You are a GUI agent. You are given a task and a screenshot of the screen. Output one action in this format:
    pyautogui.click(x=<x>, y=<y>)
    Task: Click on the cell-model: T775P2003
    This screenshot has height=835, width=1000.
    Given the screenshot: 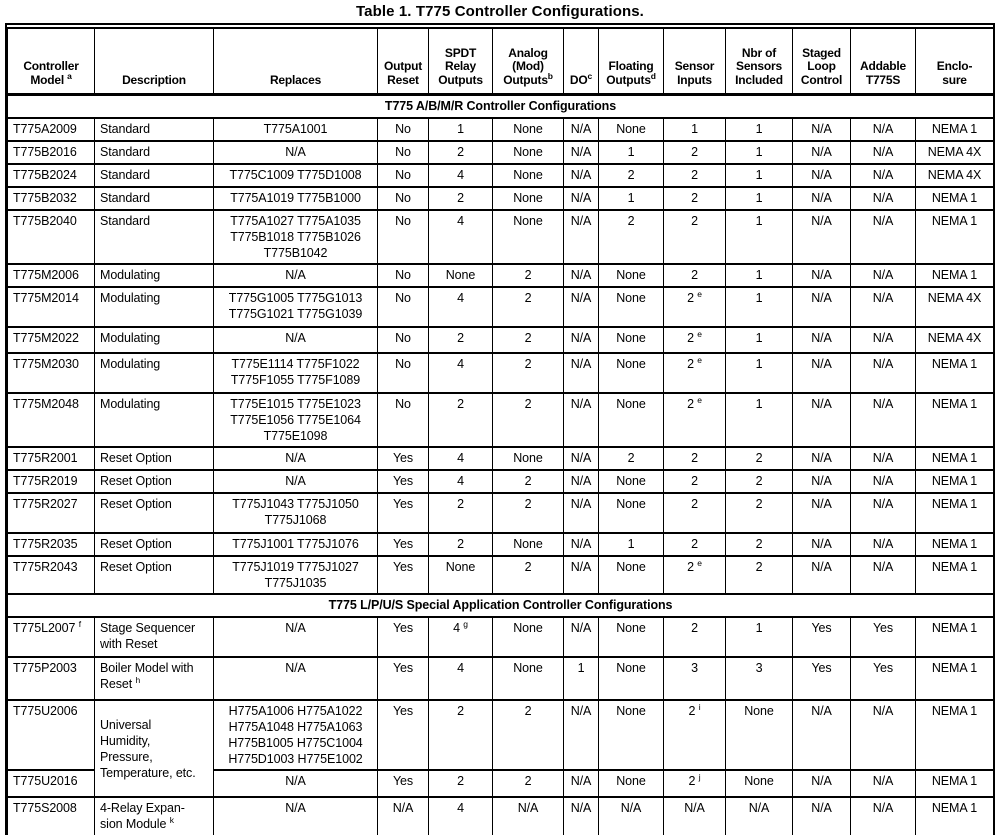 What is the action you would take?
    pyautogui.click(x=51, y=678)
    